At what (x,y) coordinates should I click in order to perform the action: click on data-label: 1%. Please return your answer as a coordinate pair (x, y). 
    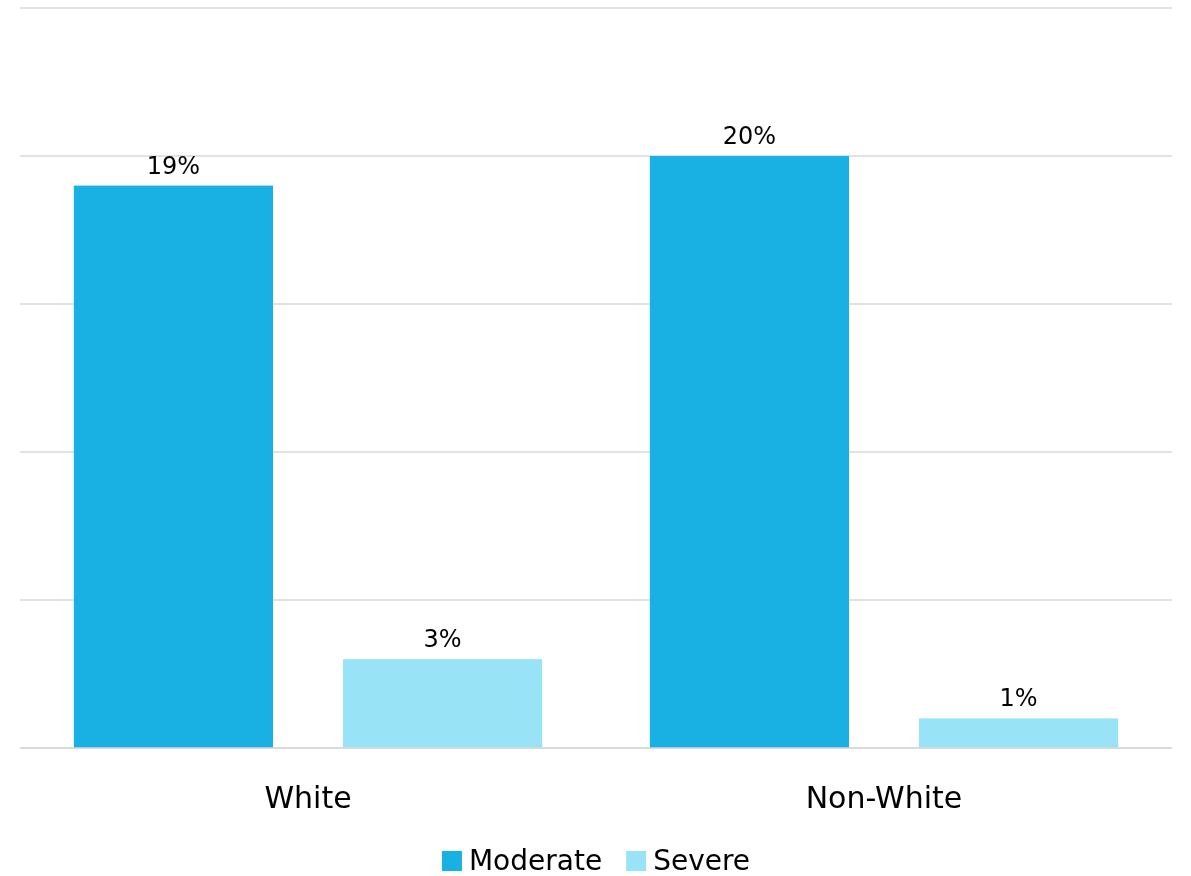
    Looking at the image, I should click on (1018, 698).